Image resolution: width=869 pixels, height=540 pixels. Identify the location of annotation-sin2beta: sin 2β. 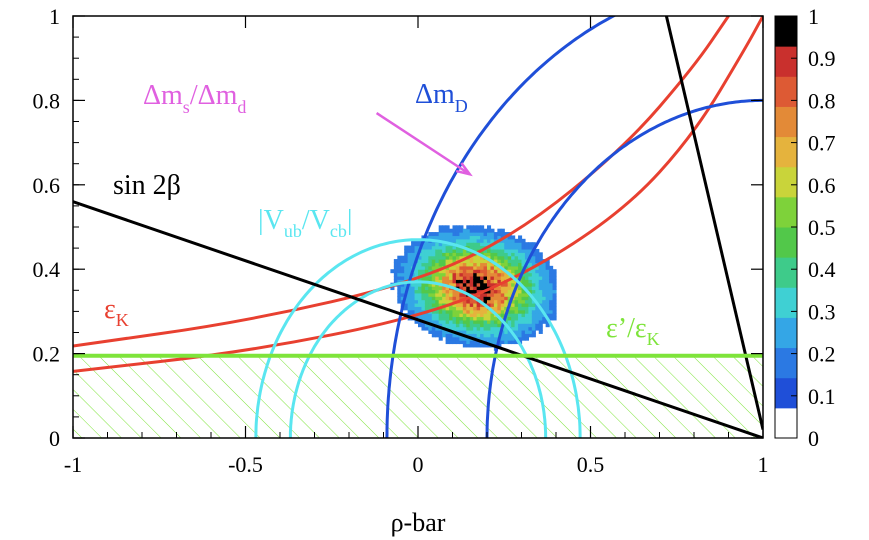
(147, 185).